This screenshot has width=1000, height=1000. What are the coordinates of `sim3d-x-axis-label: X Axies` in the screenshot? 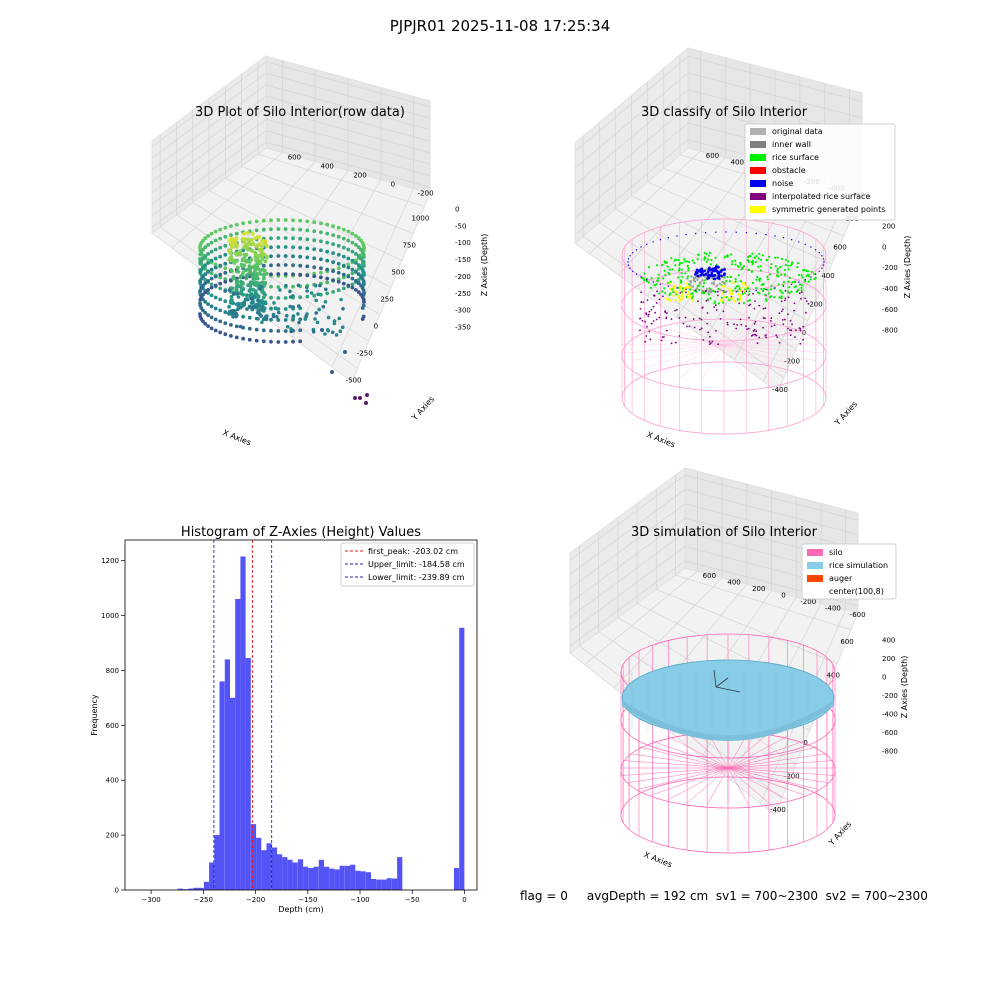 It's located at (658, 859).